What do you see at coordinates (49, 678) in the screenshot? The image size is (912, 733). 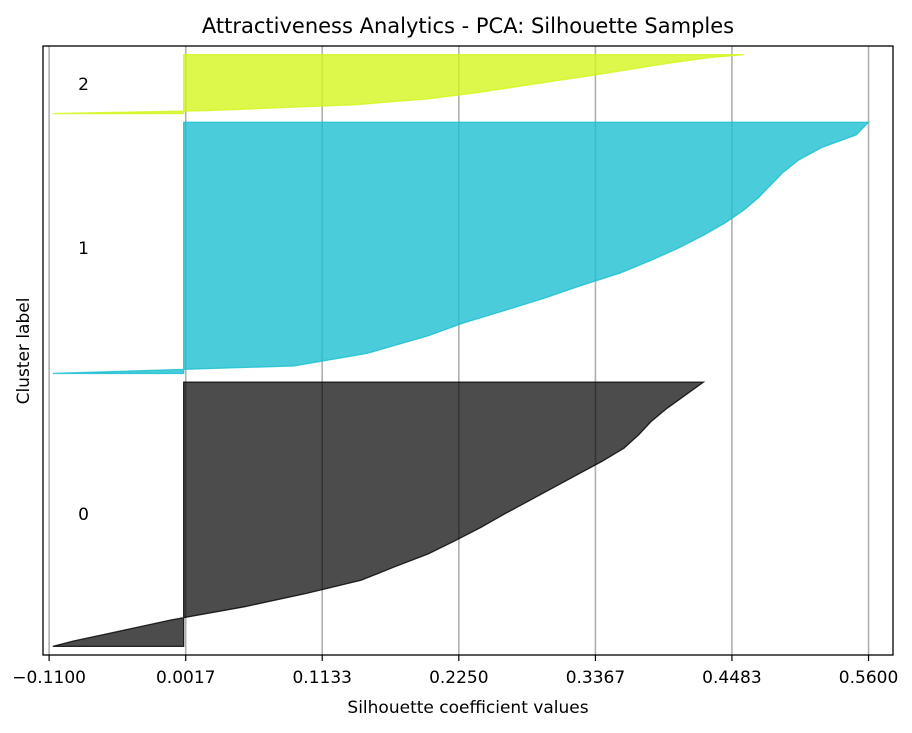 I see `x-tick-label: −0.1100` at bounding box center [49, 678].